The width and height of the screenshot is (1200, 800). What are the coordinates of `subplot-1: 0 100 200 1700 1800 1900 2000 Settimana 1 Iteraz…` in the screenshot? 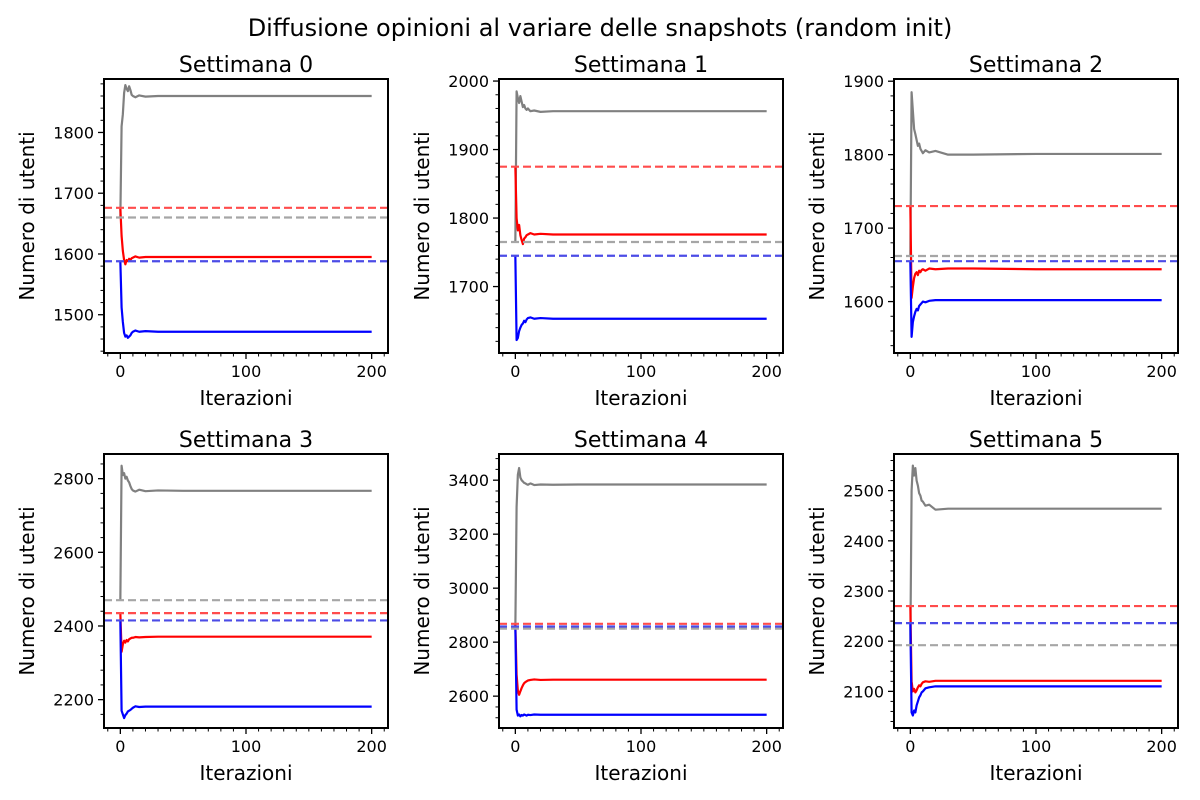 It's located at (597, 231).